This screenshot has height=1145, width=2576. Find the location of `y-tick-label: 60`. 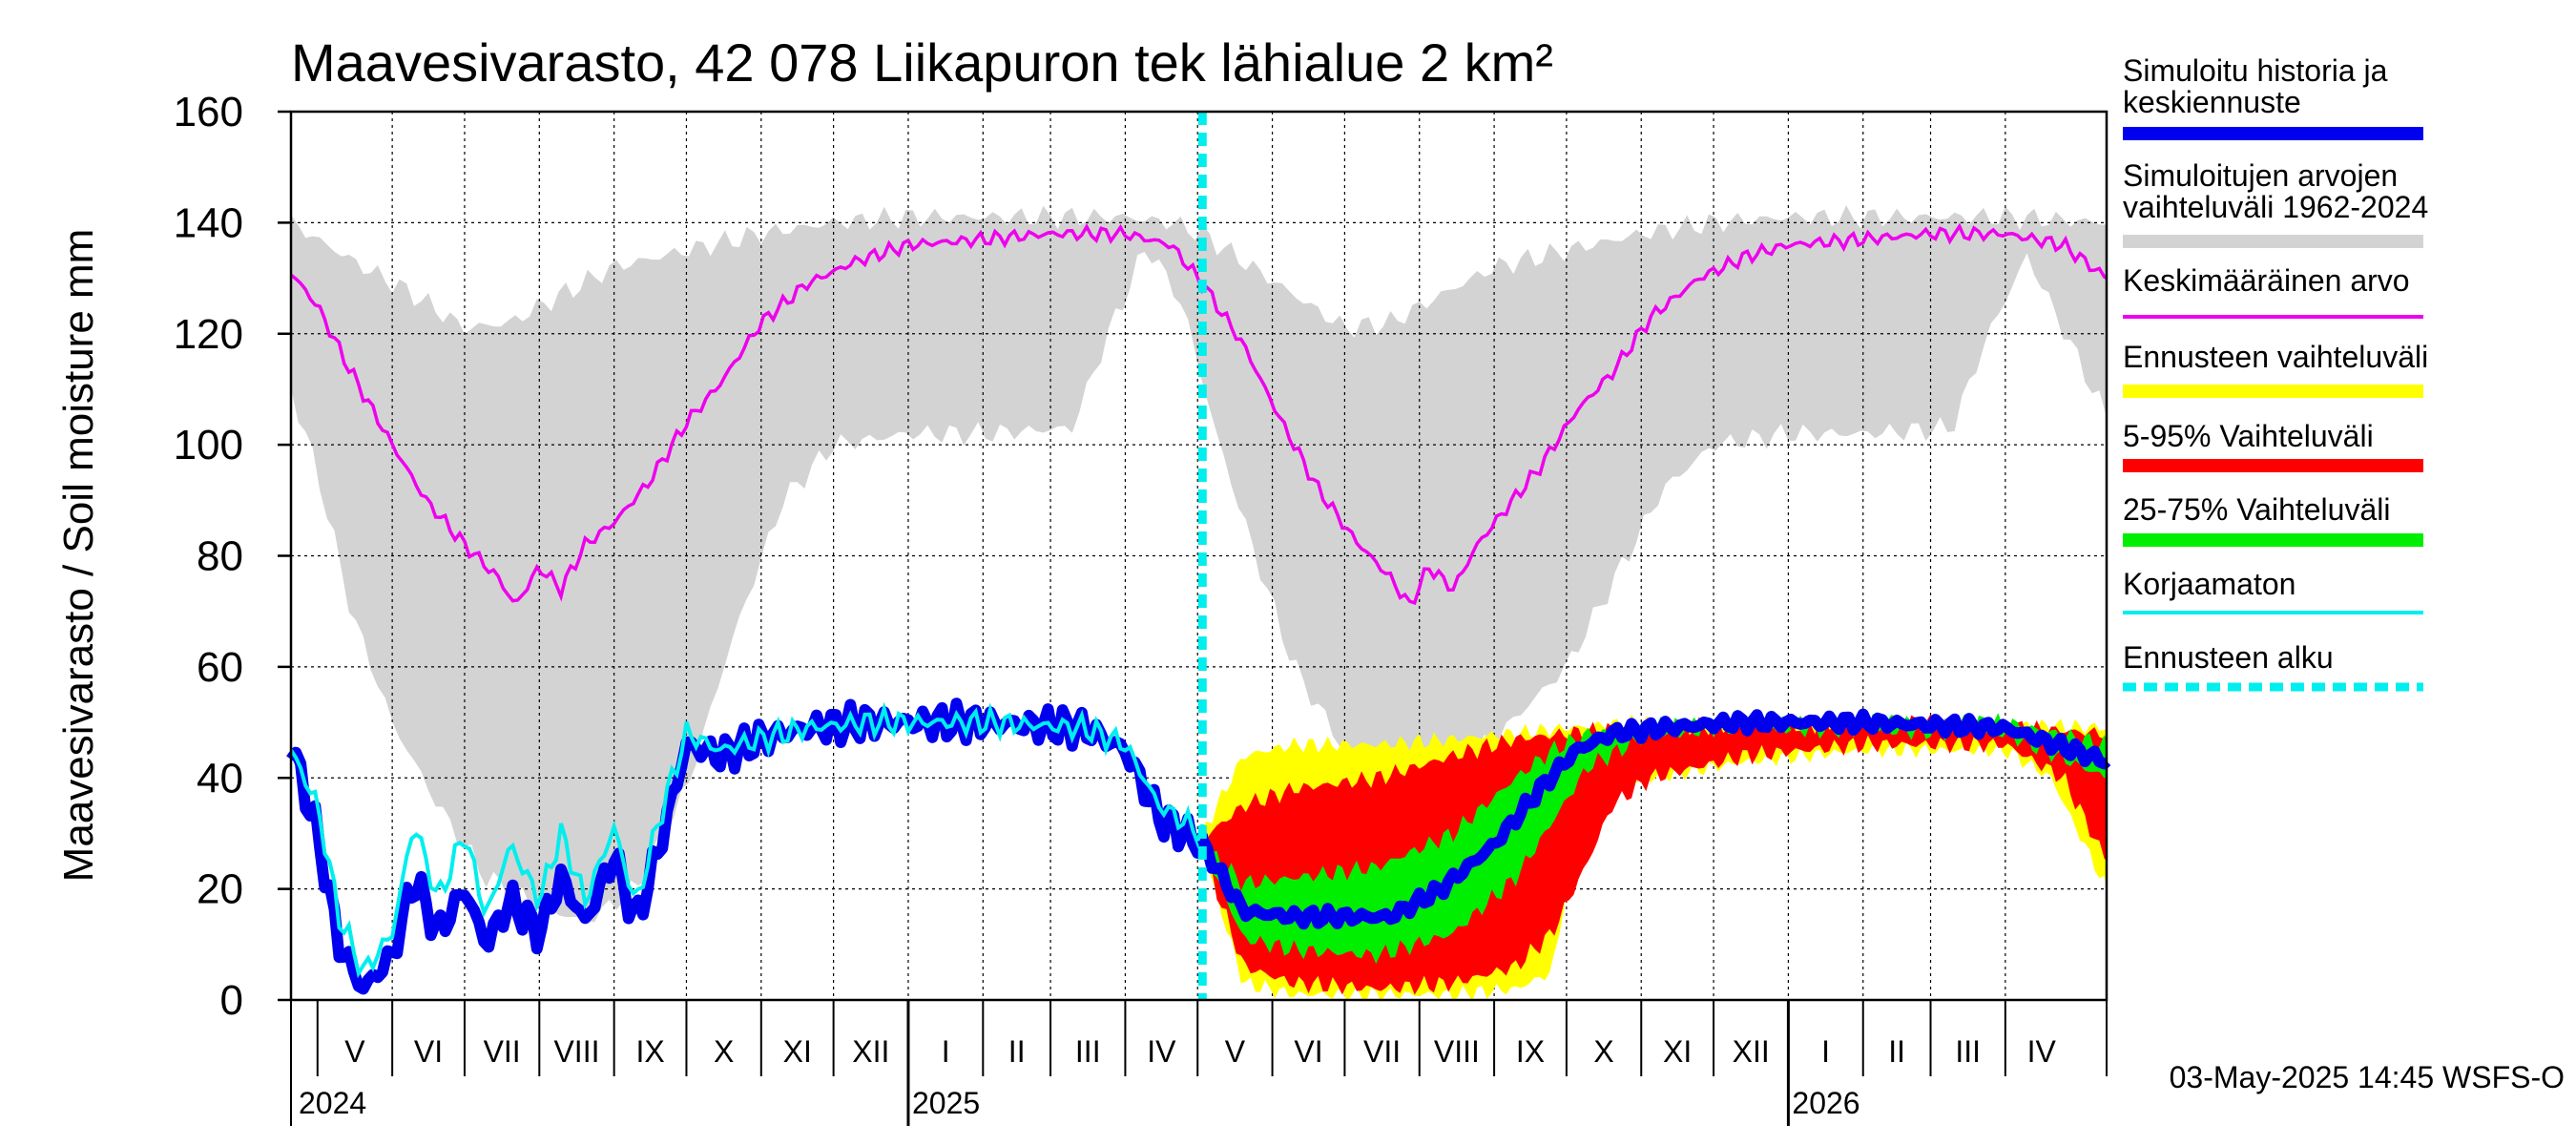

y-tick-label: 60 is located at coordinates (220, 667).